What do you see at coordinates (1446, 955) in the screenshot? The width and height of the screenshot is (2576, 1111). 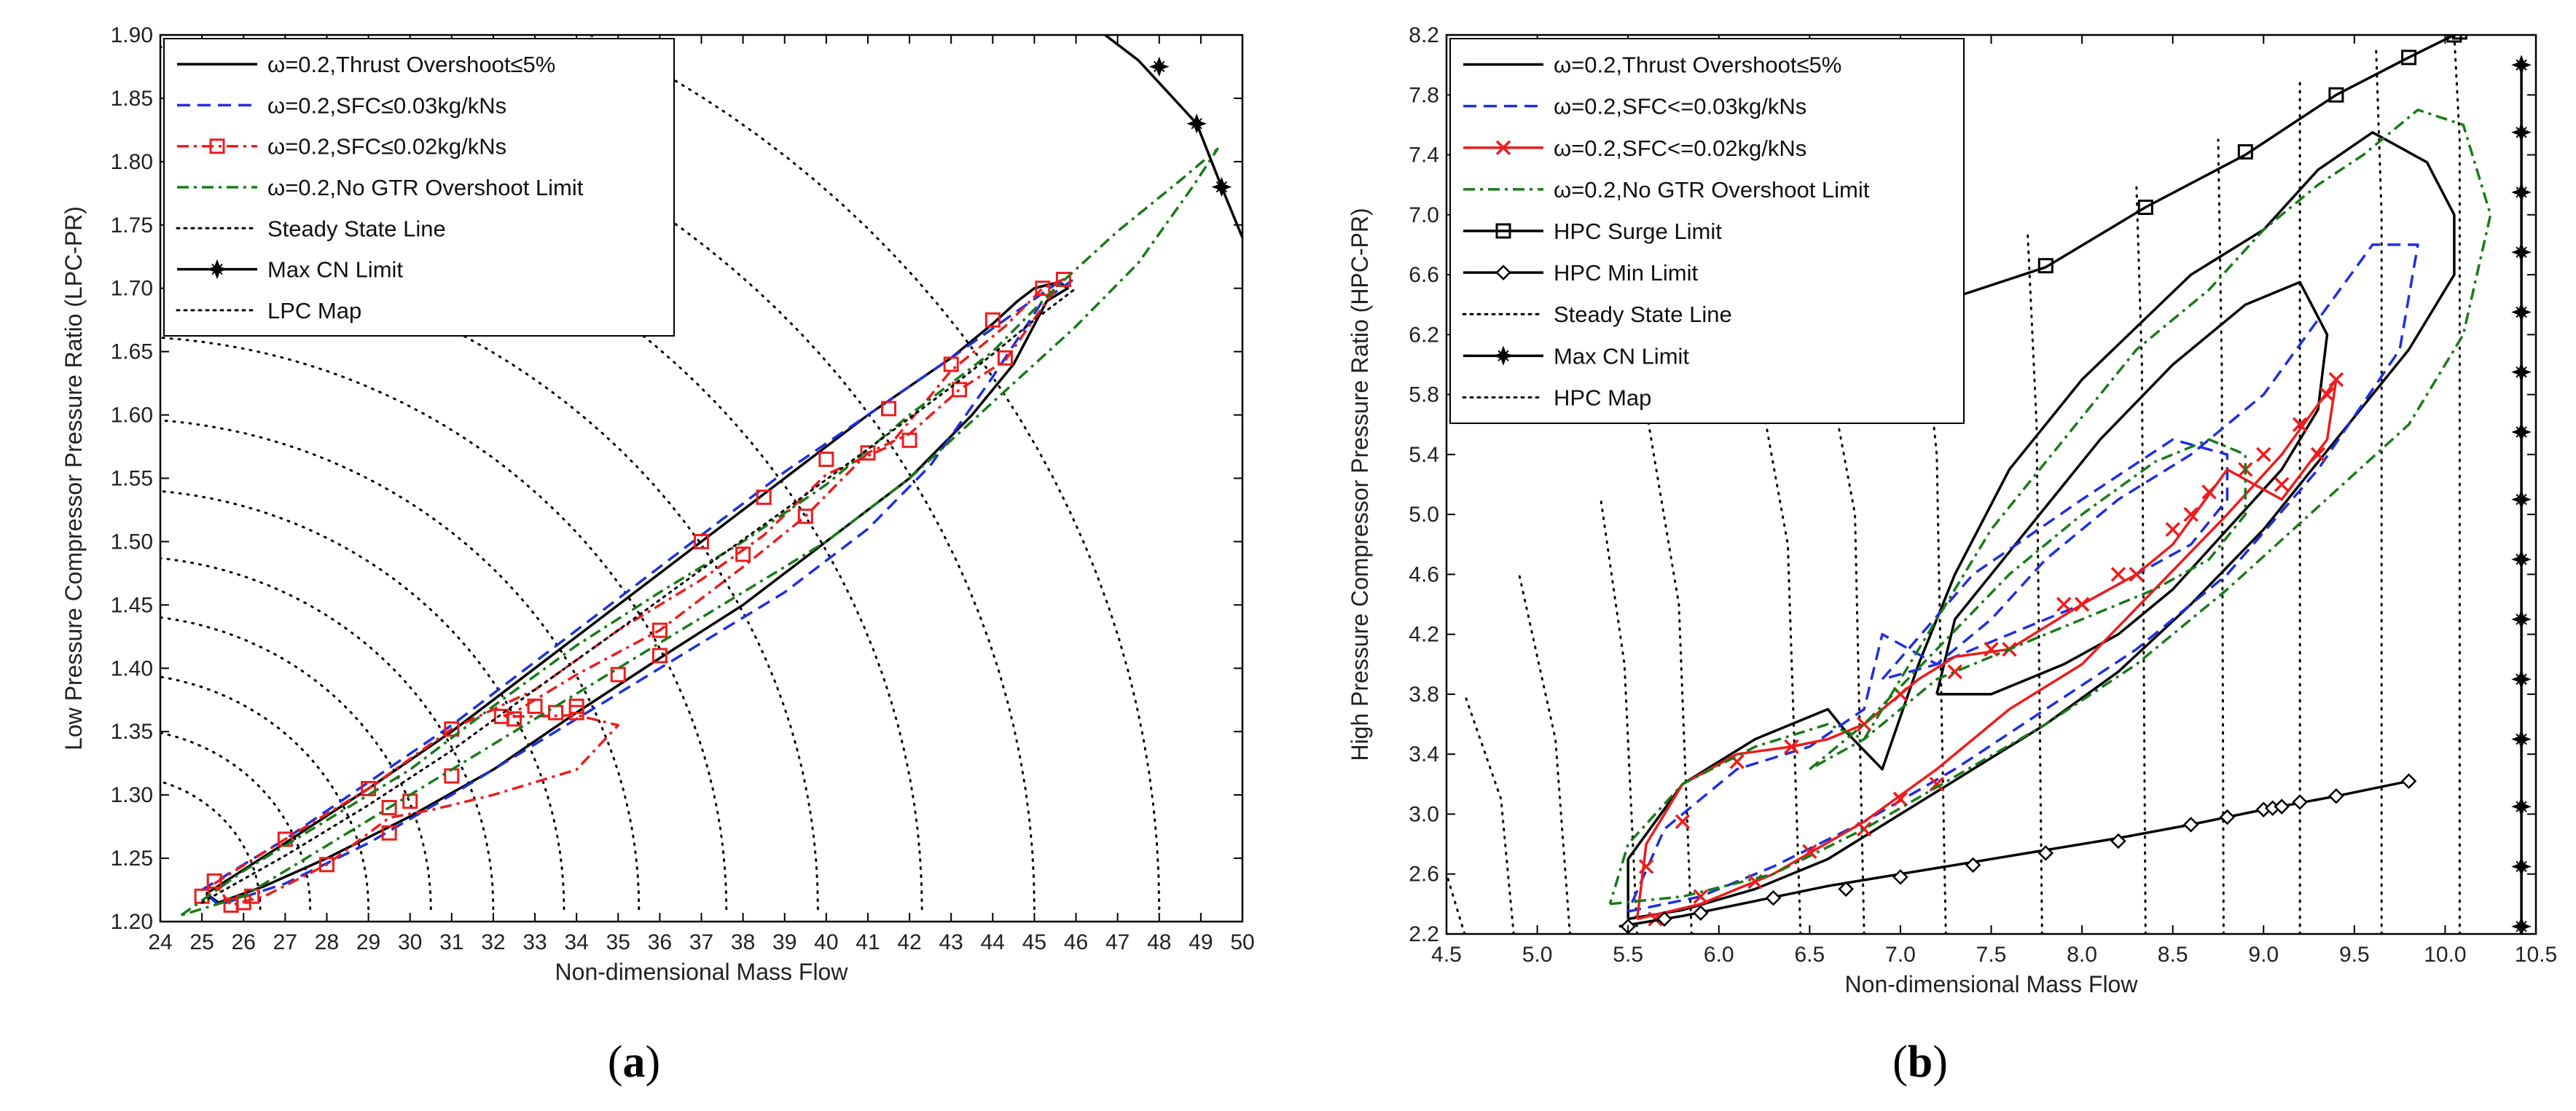 I see `b-xtick-label-0: 4.5` at bounding box center [1446, 955].